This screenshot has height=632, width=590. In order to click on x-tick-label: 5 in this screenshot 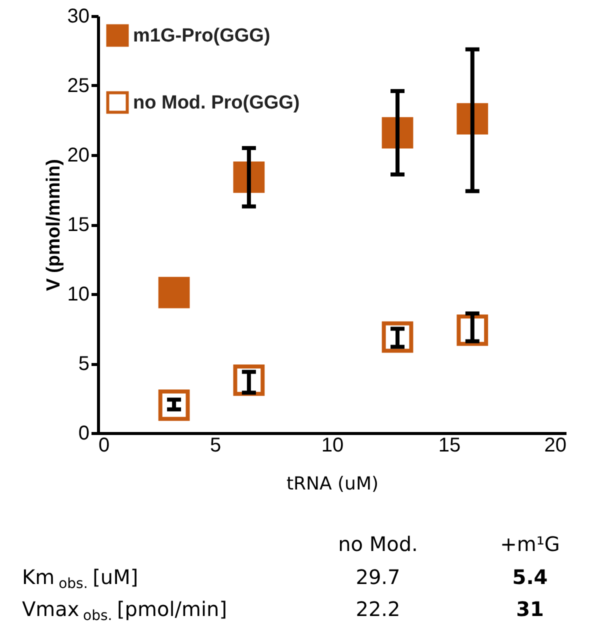, I will do `click(216, 445)`.